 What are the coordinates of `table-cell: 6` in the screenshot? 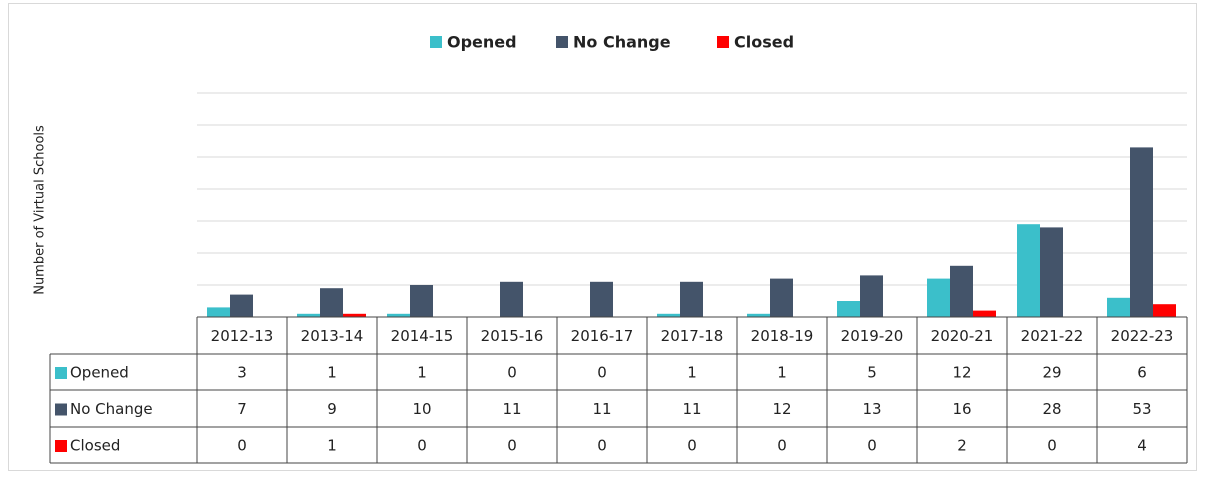 It's located at (1142, 373).